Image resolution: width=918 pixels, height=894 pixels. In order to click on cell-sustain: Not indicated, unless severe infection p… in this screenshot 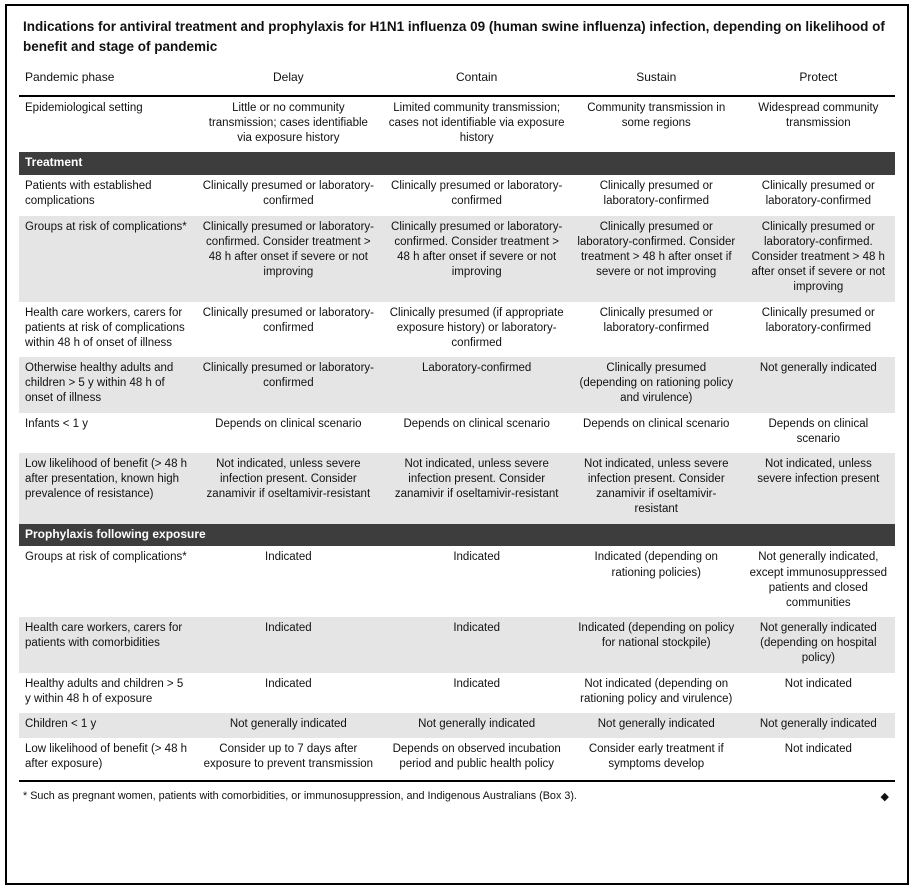, I will do `click(656, 488)`.